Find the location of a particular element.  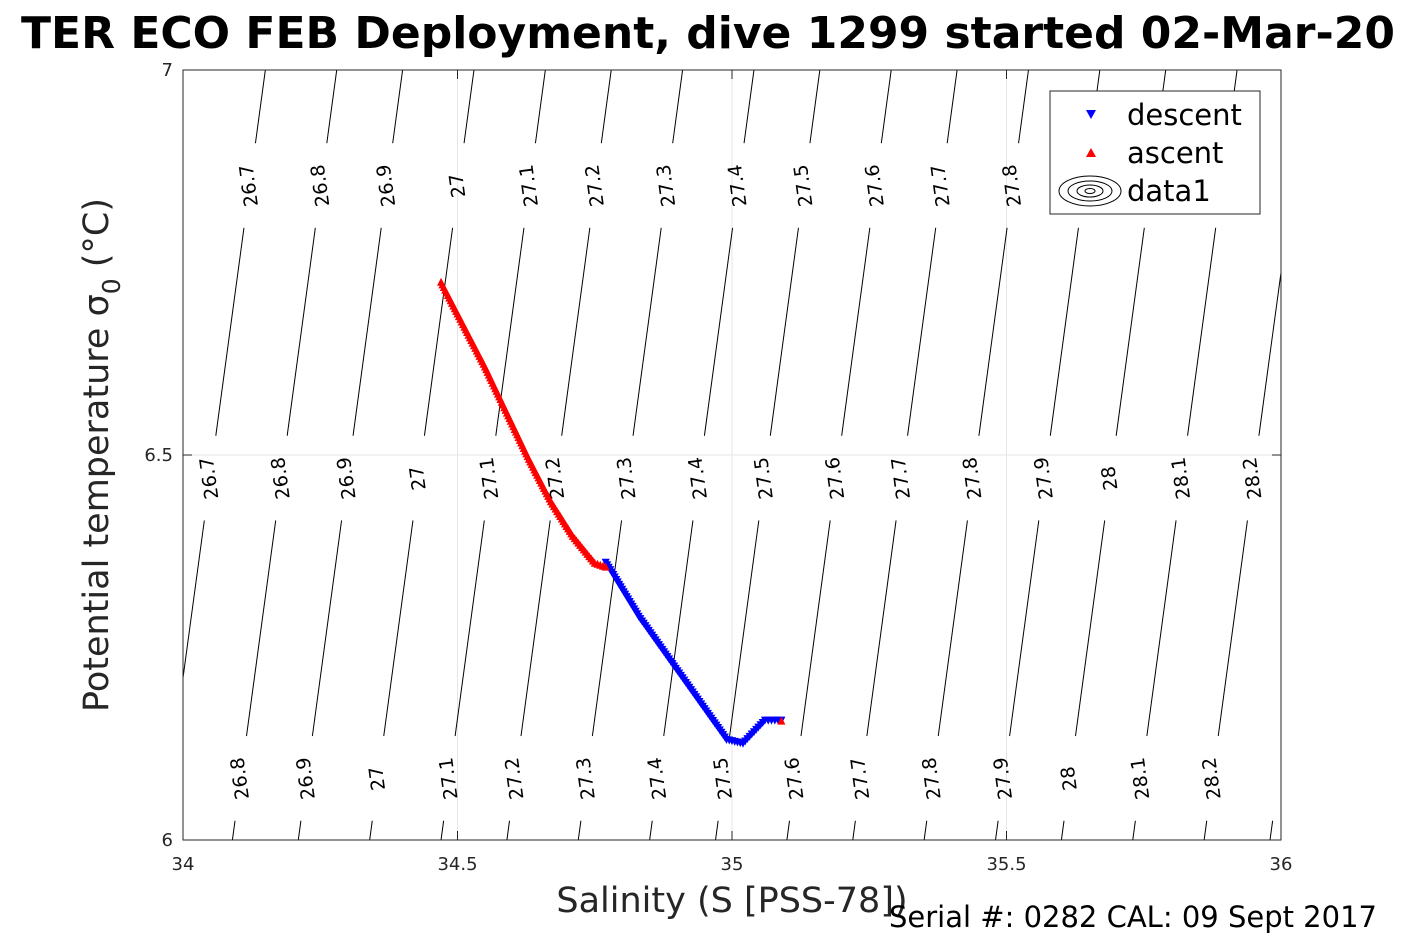

y-tick-label: 6 is located at coordinates (167, 840).